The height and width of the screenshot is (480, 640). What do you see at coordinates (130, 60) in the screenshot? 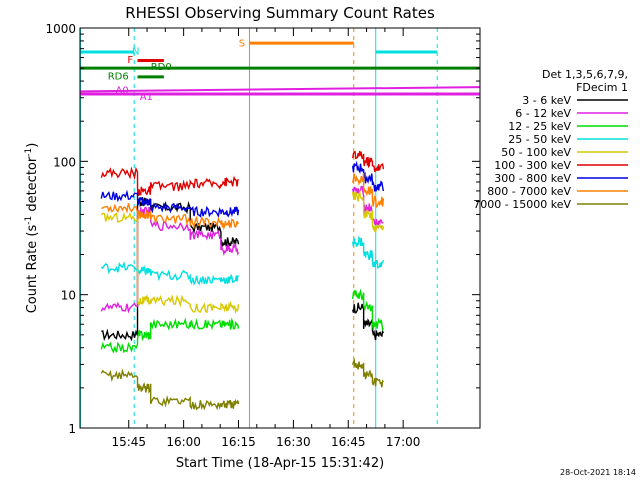
I see `flag-label: F` at bounding box center [130, 60].